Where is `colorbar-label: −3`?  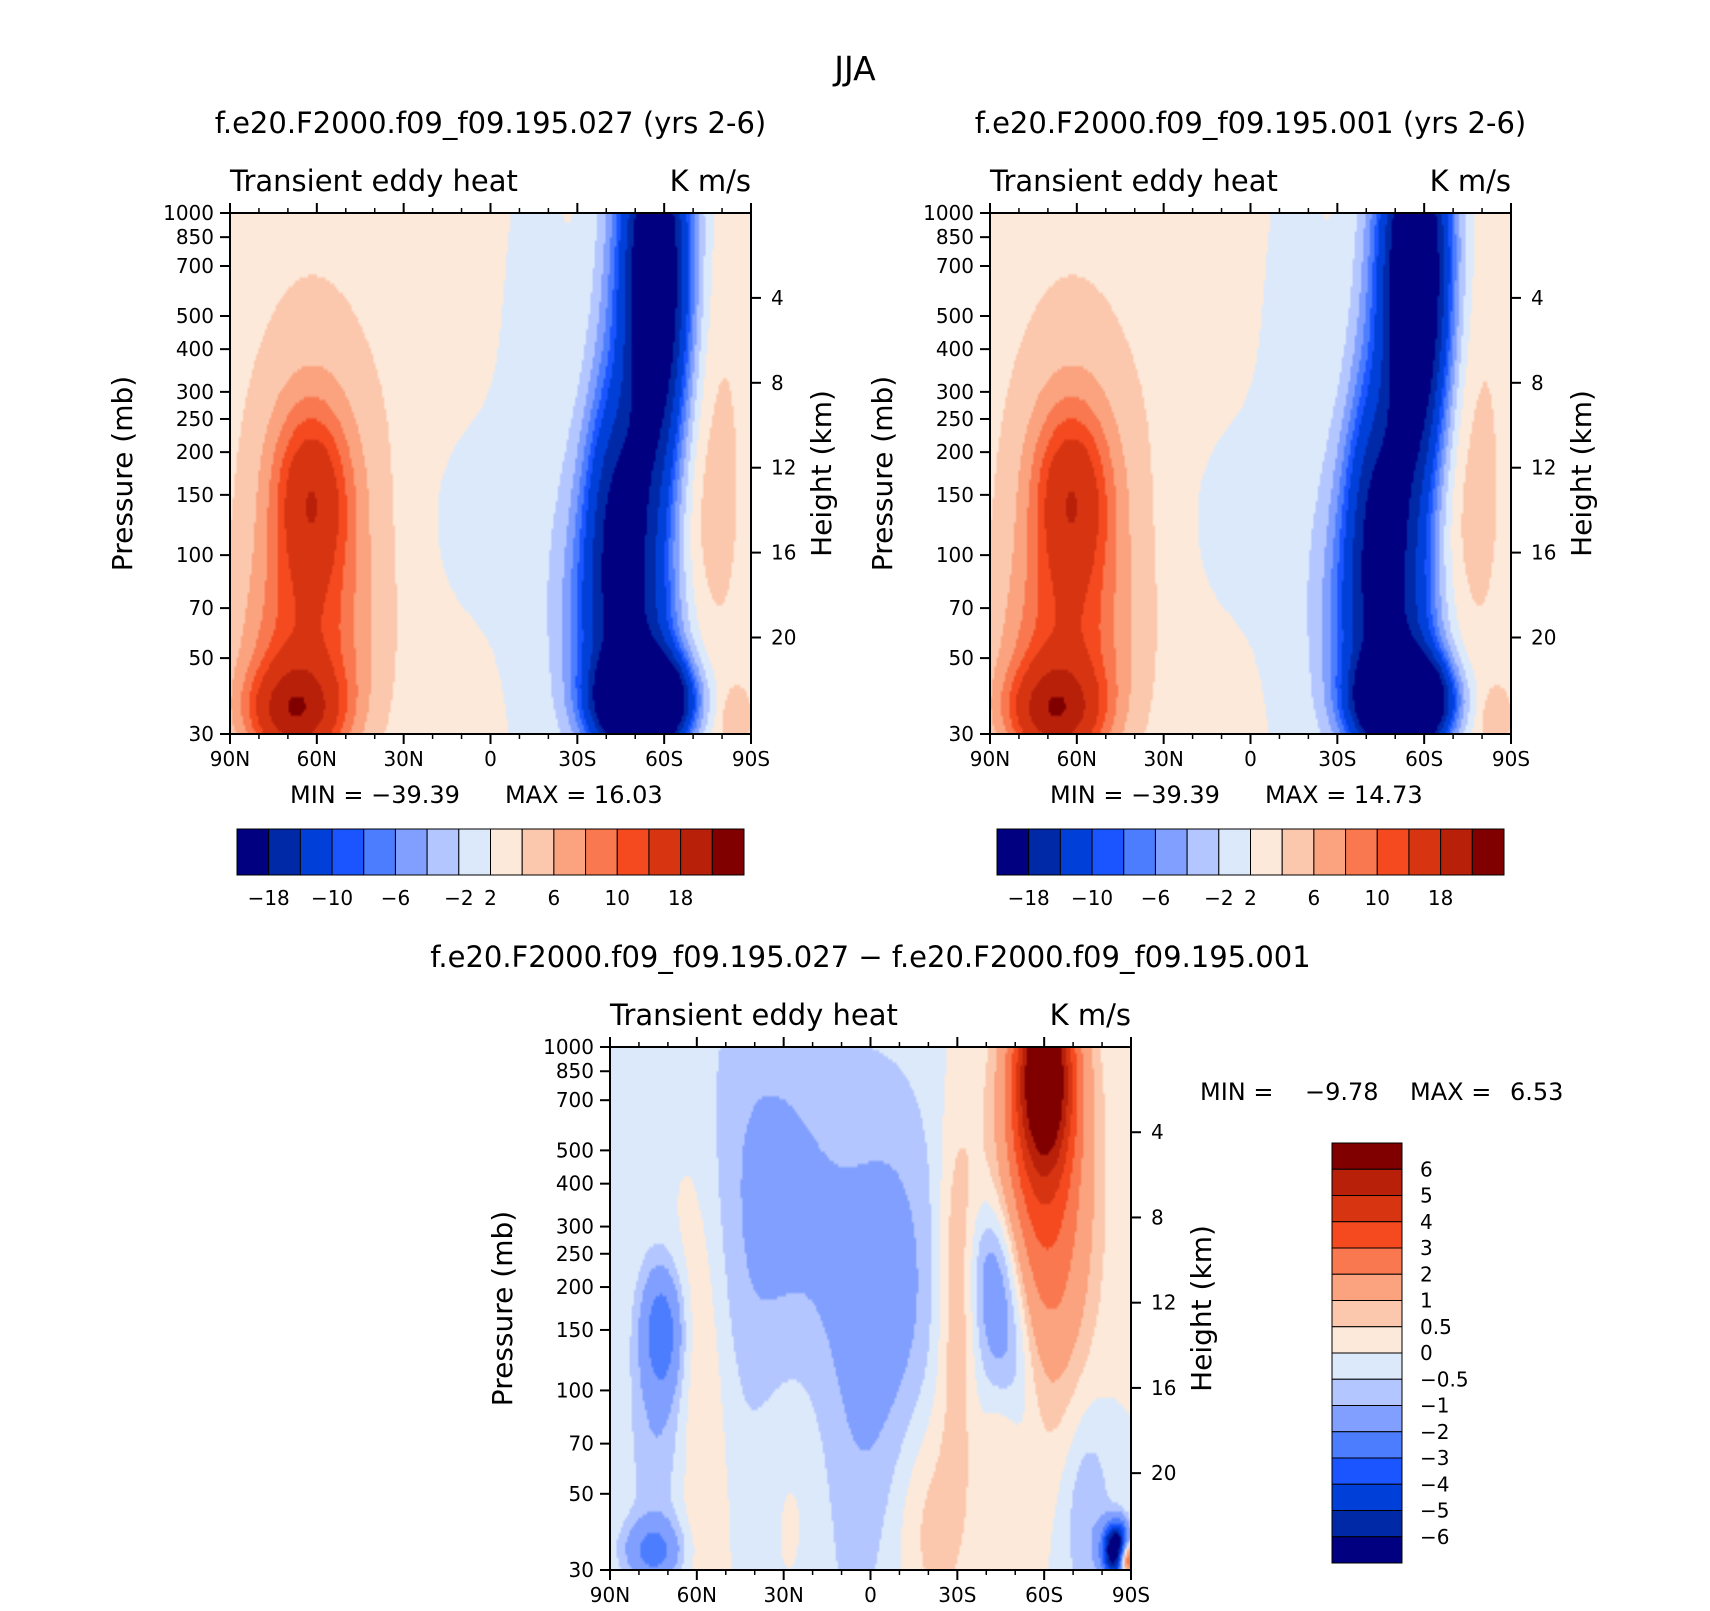
colorbar-label: −3 is located at coordinates (1434, 1458).